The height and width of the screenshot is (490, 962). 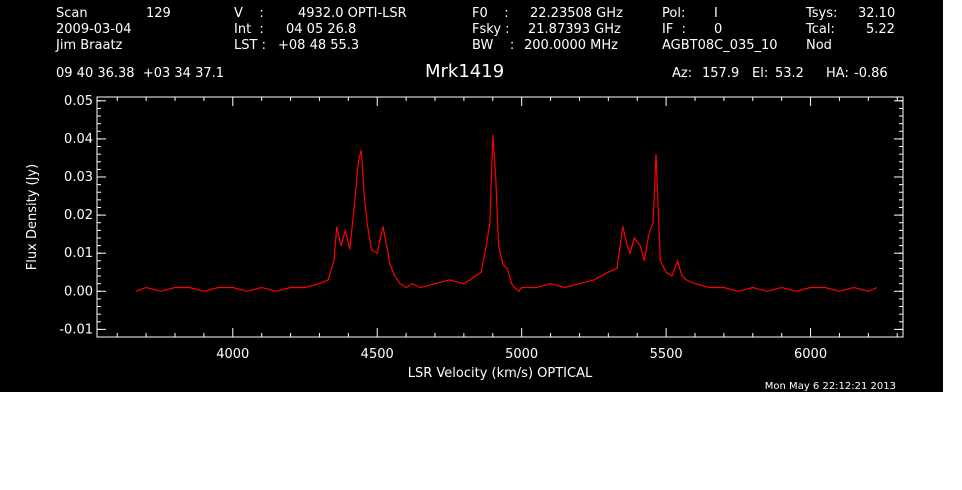 What do you see at coordinates (576, 13) in the screenshot?
I see `f0-value: 22.23508 GHz` at bounding box center [576, 13].